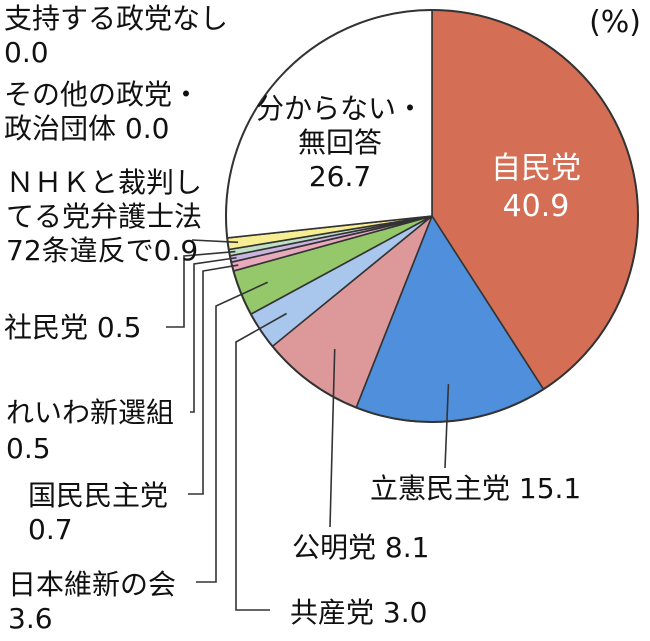  I want to click on slice-label-line: 共産党 3.0, so click(358, 612).